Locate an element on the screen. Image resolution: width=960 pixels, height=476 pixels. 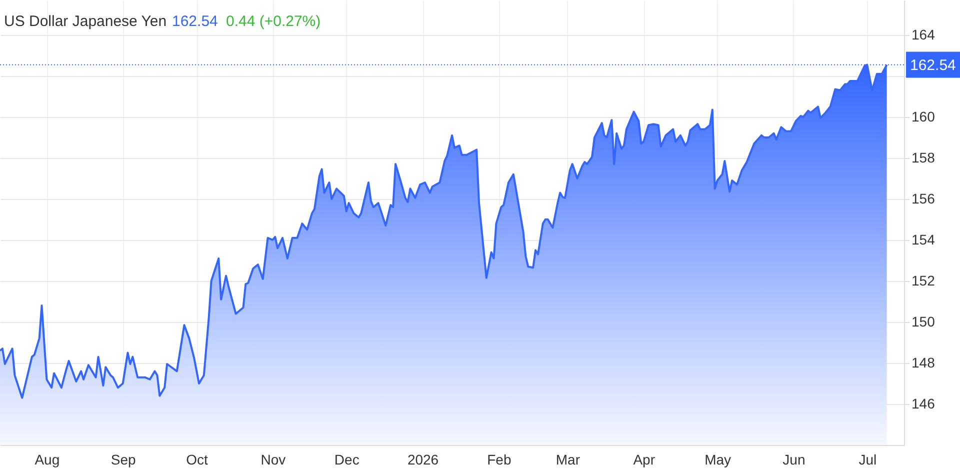
x-tick-label: Feb is located at coordinates (499, 460).